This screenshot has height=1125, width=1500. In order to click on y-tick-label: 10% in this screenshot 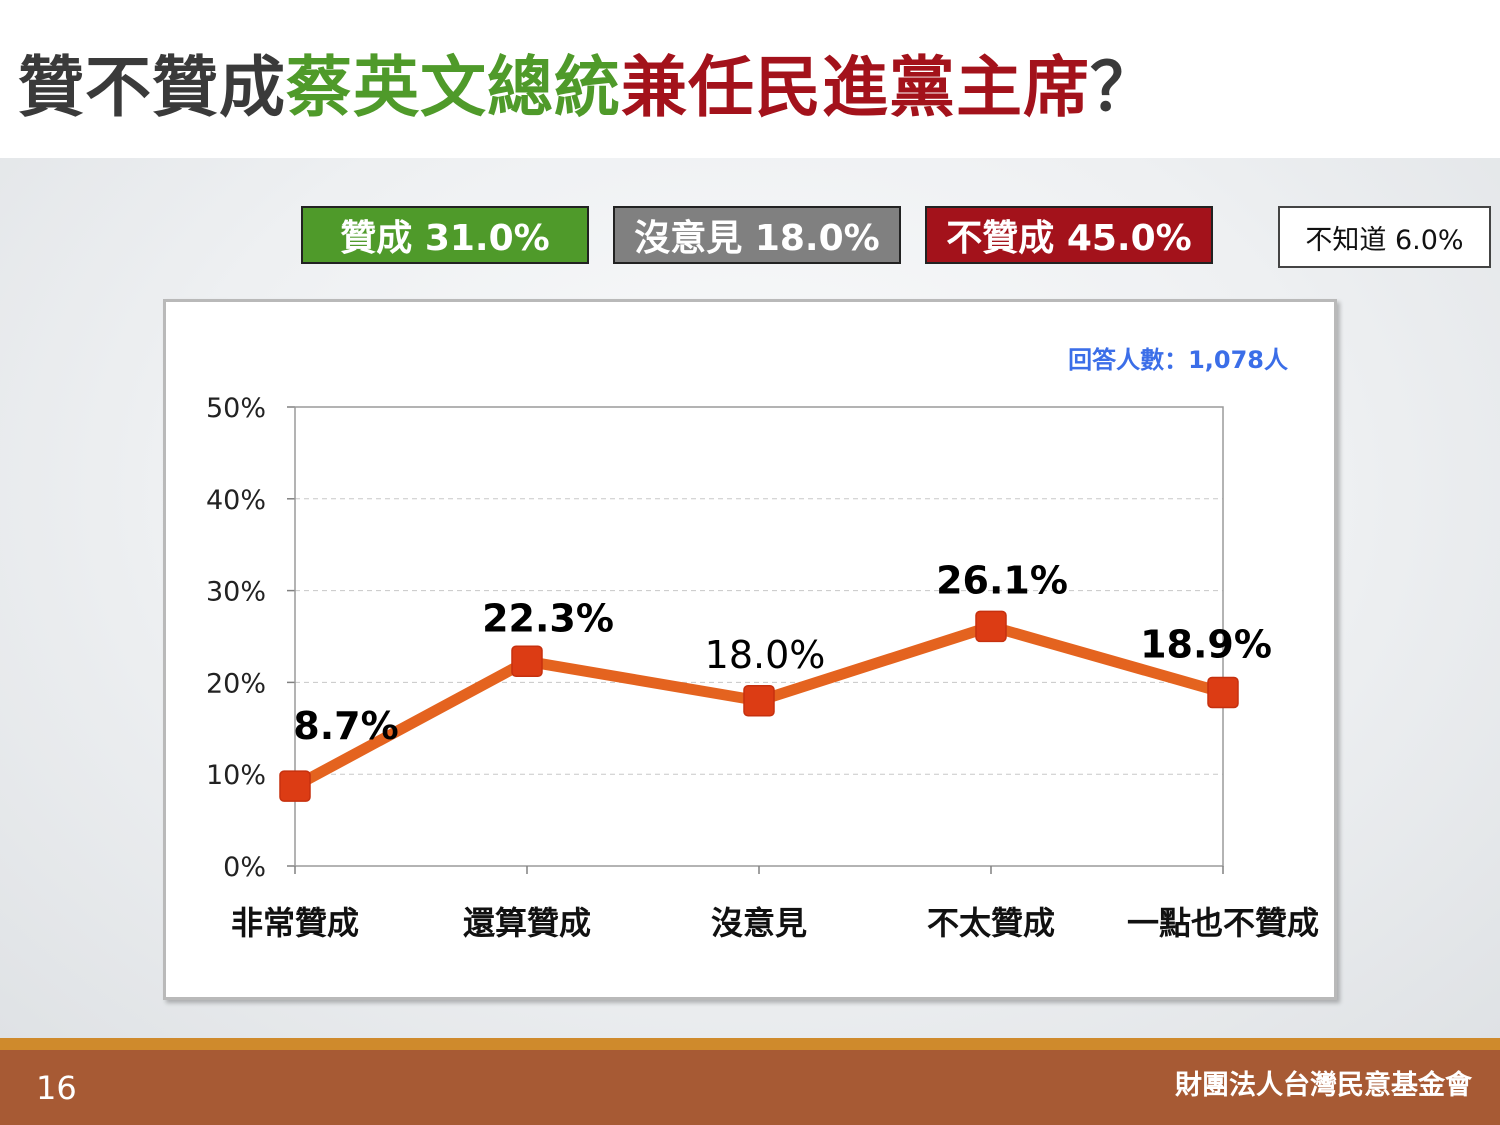, I will do `click(236, 775)`.